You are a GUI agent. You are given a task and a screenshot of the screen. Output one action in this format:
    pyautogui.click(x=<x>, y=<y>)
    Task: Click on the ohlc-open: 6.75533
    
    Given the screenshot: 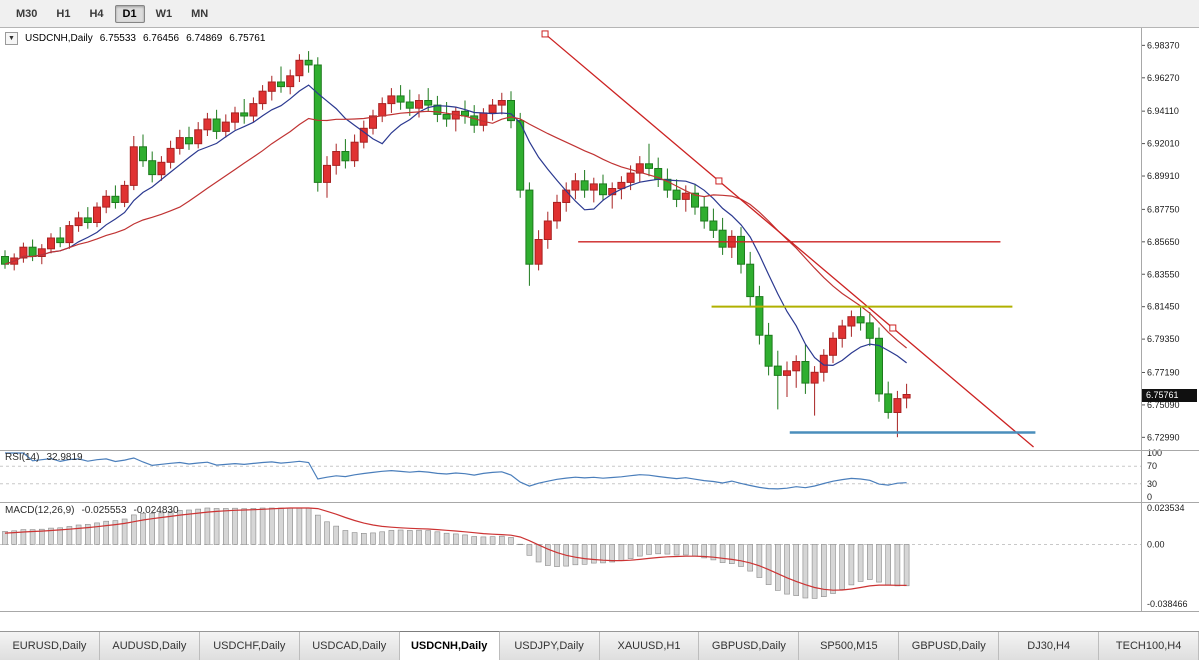 What is the action you would take?
    pyautogui.click(x=117, y=38)
    